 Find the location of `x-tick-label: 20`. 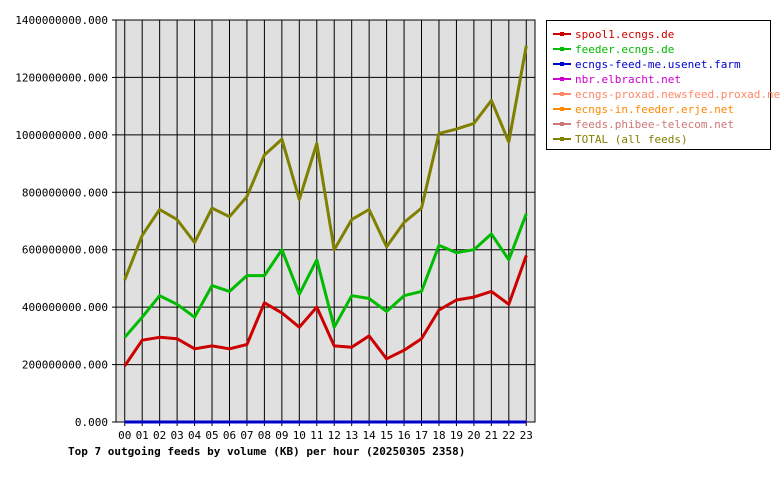

x-tick-label: 20 is located at coordinates (473, 435).